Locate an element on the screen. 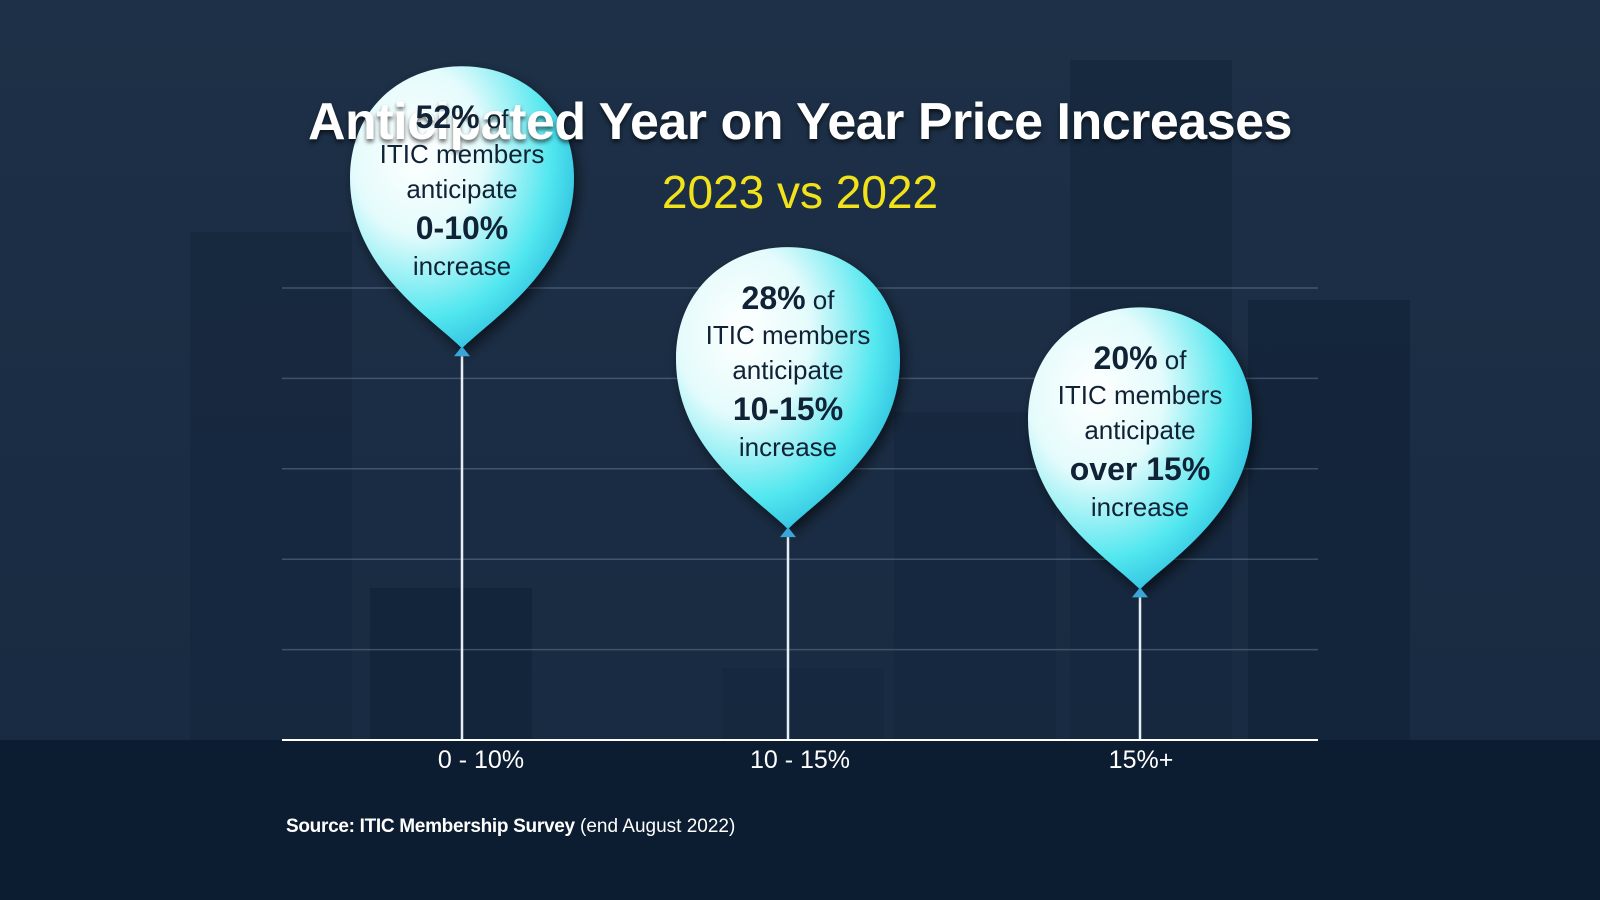  balloon-range: over 15% is located at coordinates (1140, 469).